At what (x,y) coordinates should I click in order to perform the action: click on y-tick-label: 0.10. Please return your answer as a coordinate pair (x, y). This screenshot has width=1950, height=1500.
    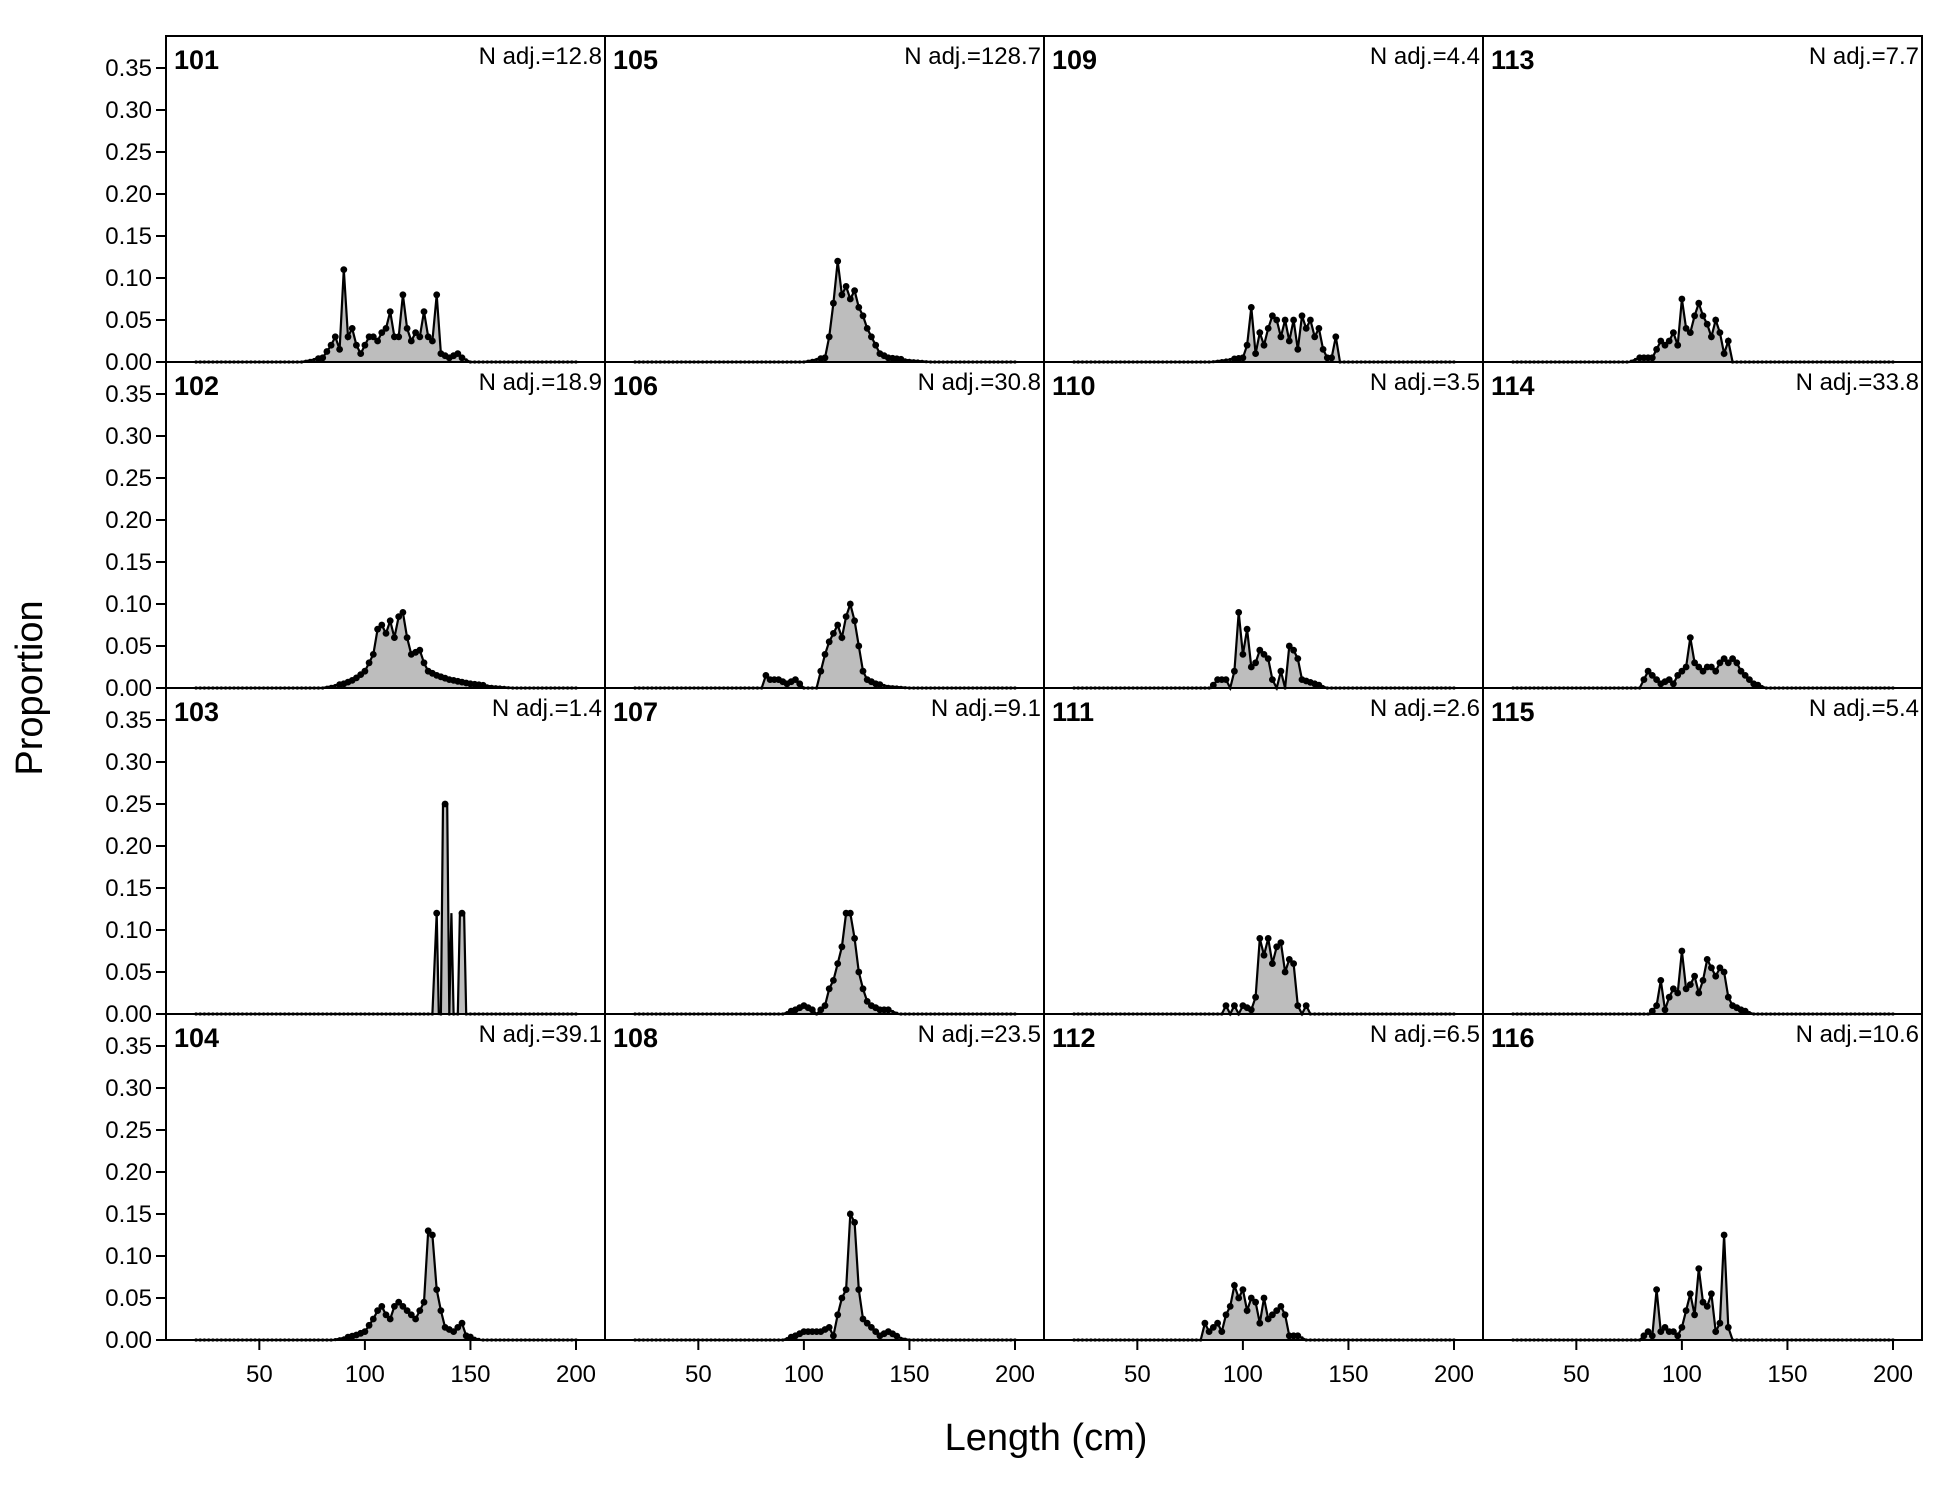
    Looking at the image, I should click on (128, 278).